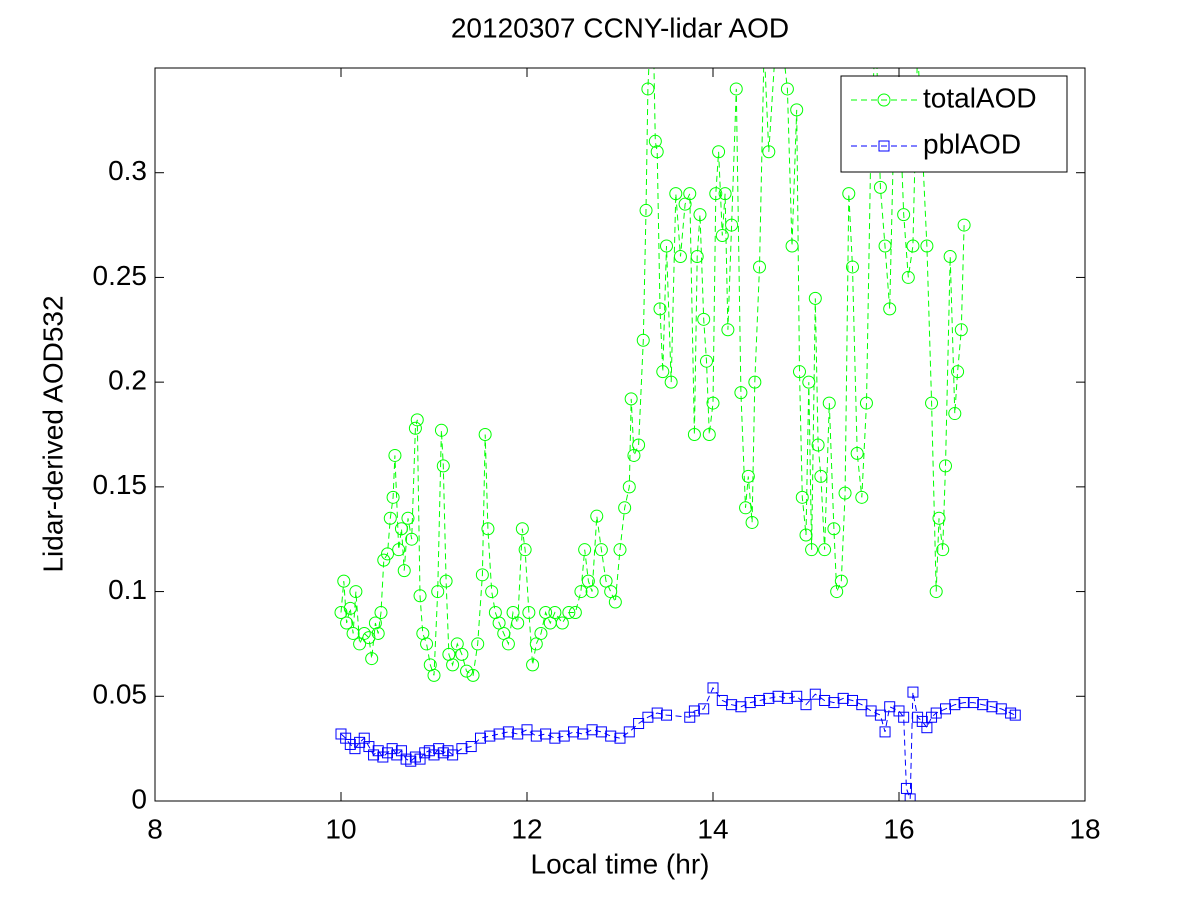 This screenshot has height=906, width=1200. What do you see at coordinates (954, 124) in the screenshot?
I see `legend-box` at bounding box center [954, 124].